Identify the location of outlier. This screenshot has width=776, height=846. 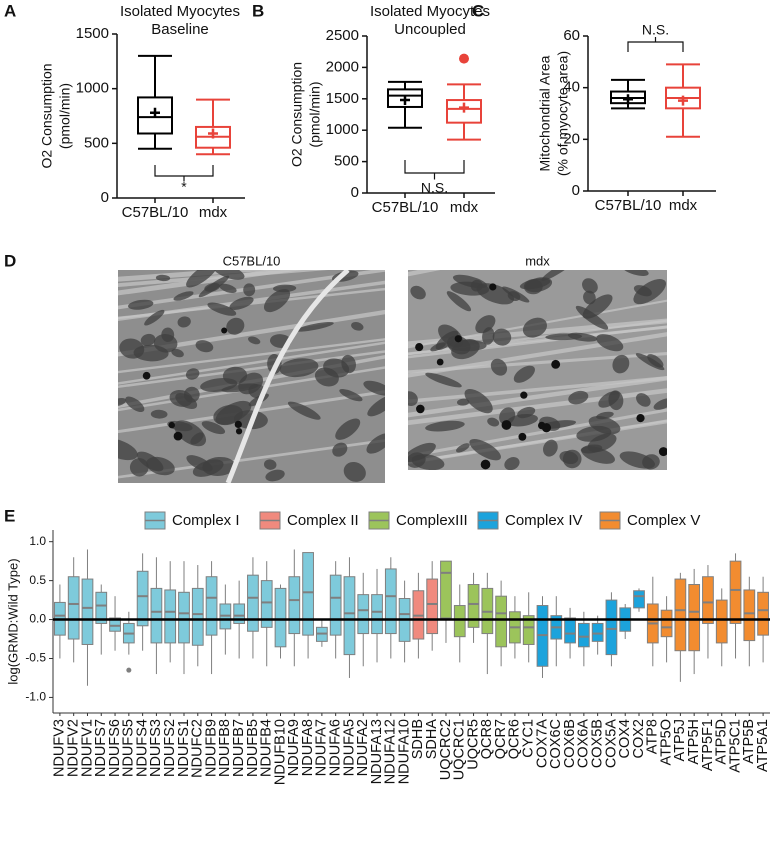
(129, 670).